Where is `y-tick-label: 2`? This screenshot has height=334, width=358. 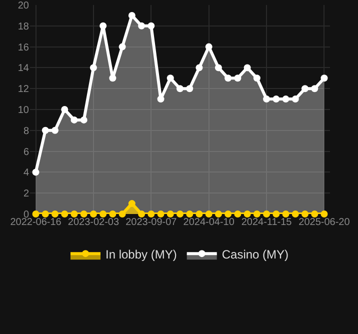
y-tick-label: 2 is located at coordinates (26, 194).